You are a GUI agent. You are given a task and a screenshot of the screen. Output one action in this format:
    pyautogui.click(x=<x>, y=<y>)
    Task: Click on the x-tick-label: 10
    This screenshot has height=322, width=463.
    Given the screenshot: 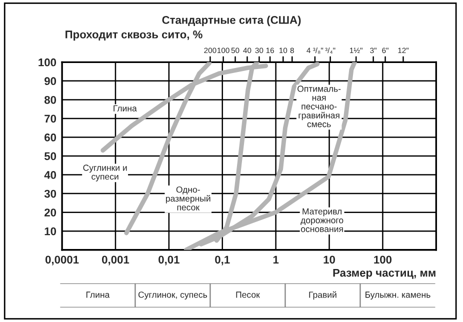 What is the action you would take?
    pyautogui.click(x=329, y=260)
    